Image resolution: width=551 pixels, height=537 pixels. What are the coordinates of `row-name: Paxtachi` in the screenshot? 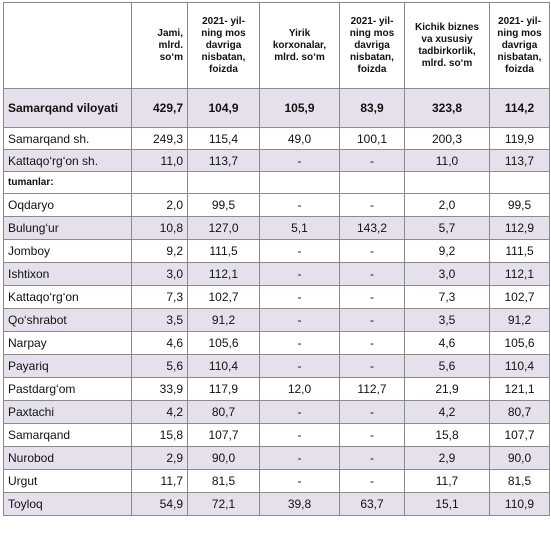 It's located at (67, 412).